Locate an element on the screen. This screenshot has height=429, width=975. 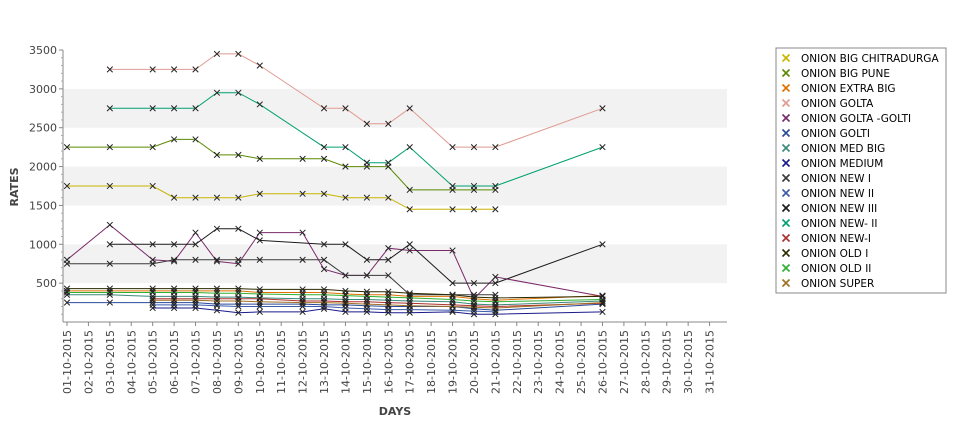
legend-entry: ONION BIG PUNE is located at coordinates (845, 74).